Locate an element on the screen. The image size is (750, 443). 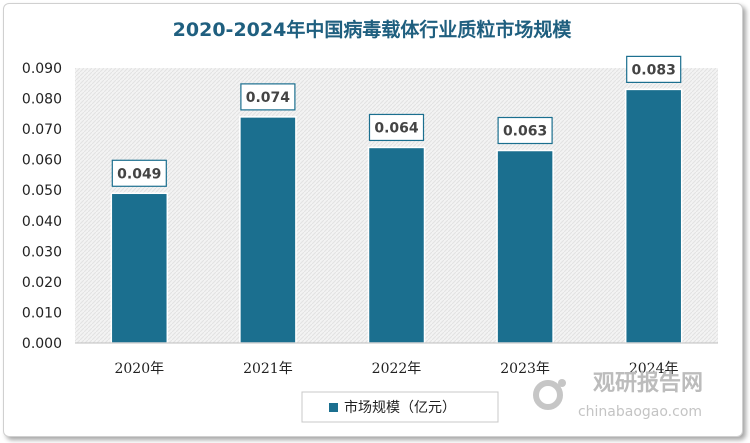
x-tick-label: 2020年 is located at coordinates (139, 369).